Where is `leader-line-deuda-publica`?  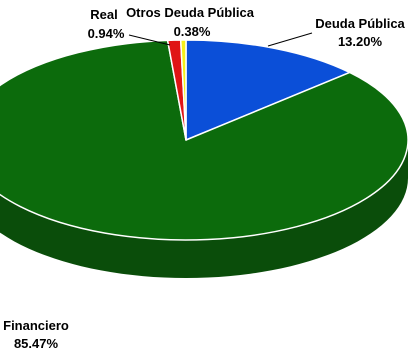
leader-line-deuda-publica is located at coordinates (290, 39).